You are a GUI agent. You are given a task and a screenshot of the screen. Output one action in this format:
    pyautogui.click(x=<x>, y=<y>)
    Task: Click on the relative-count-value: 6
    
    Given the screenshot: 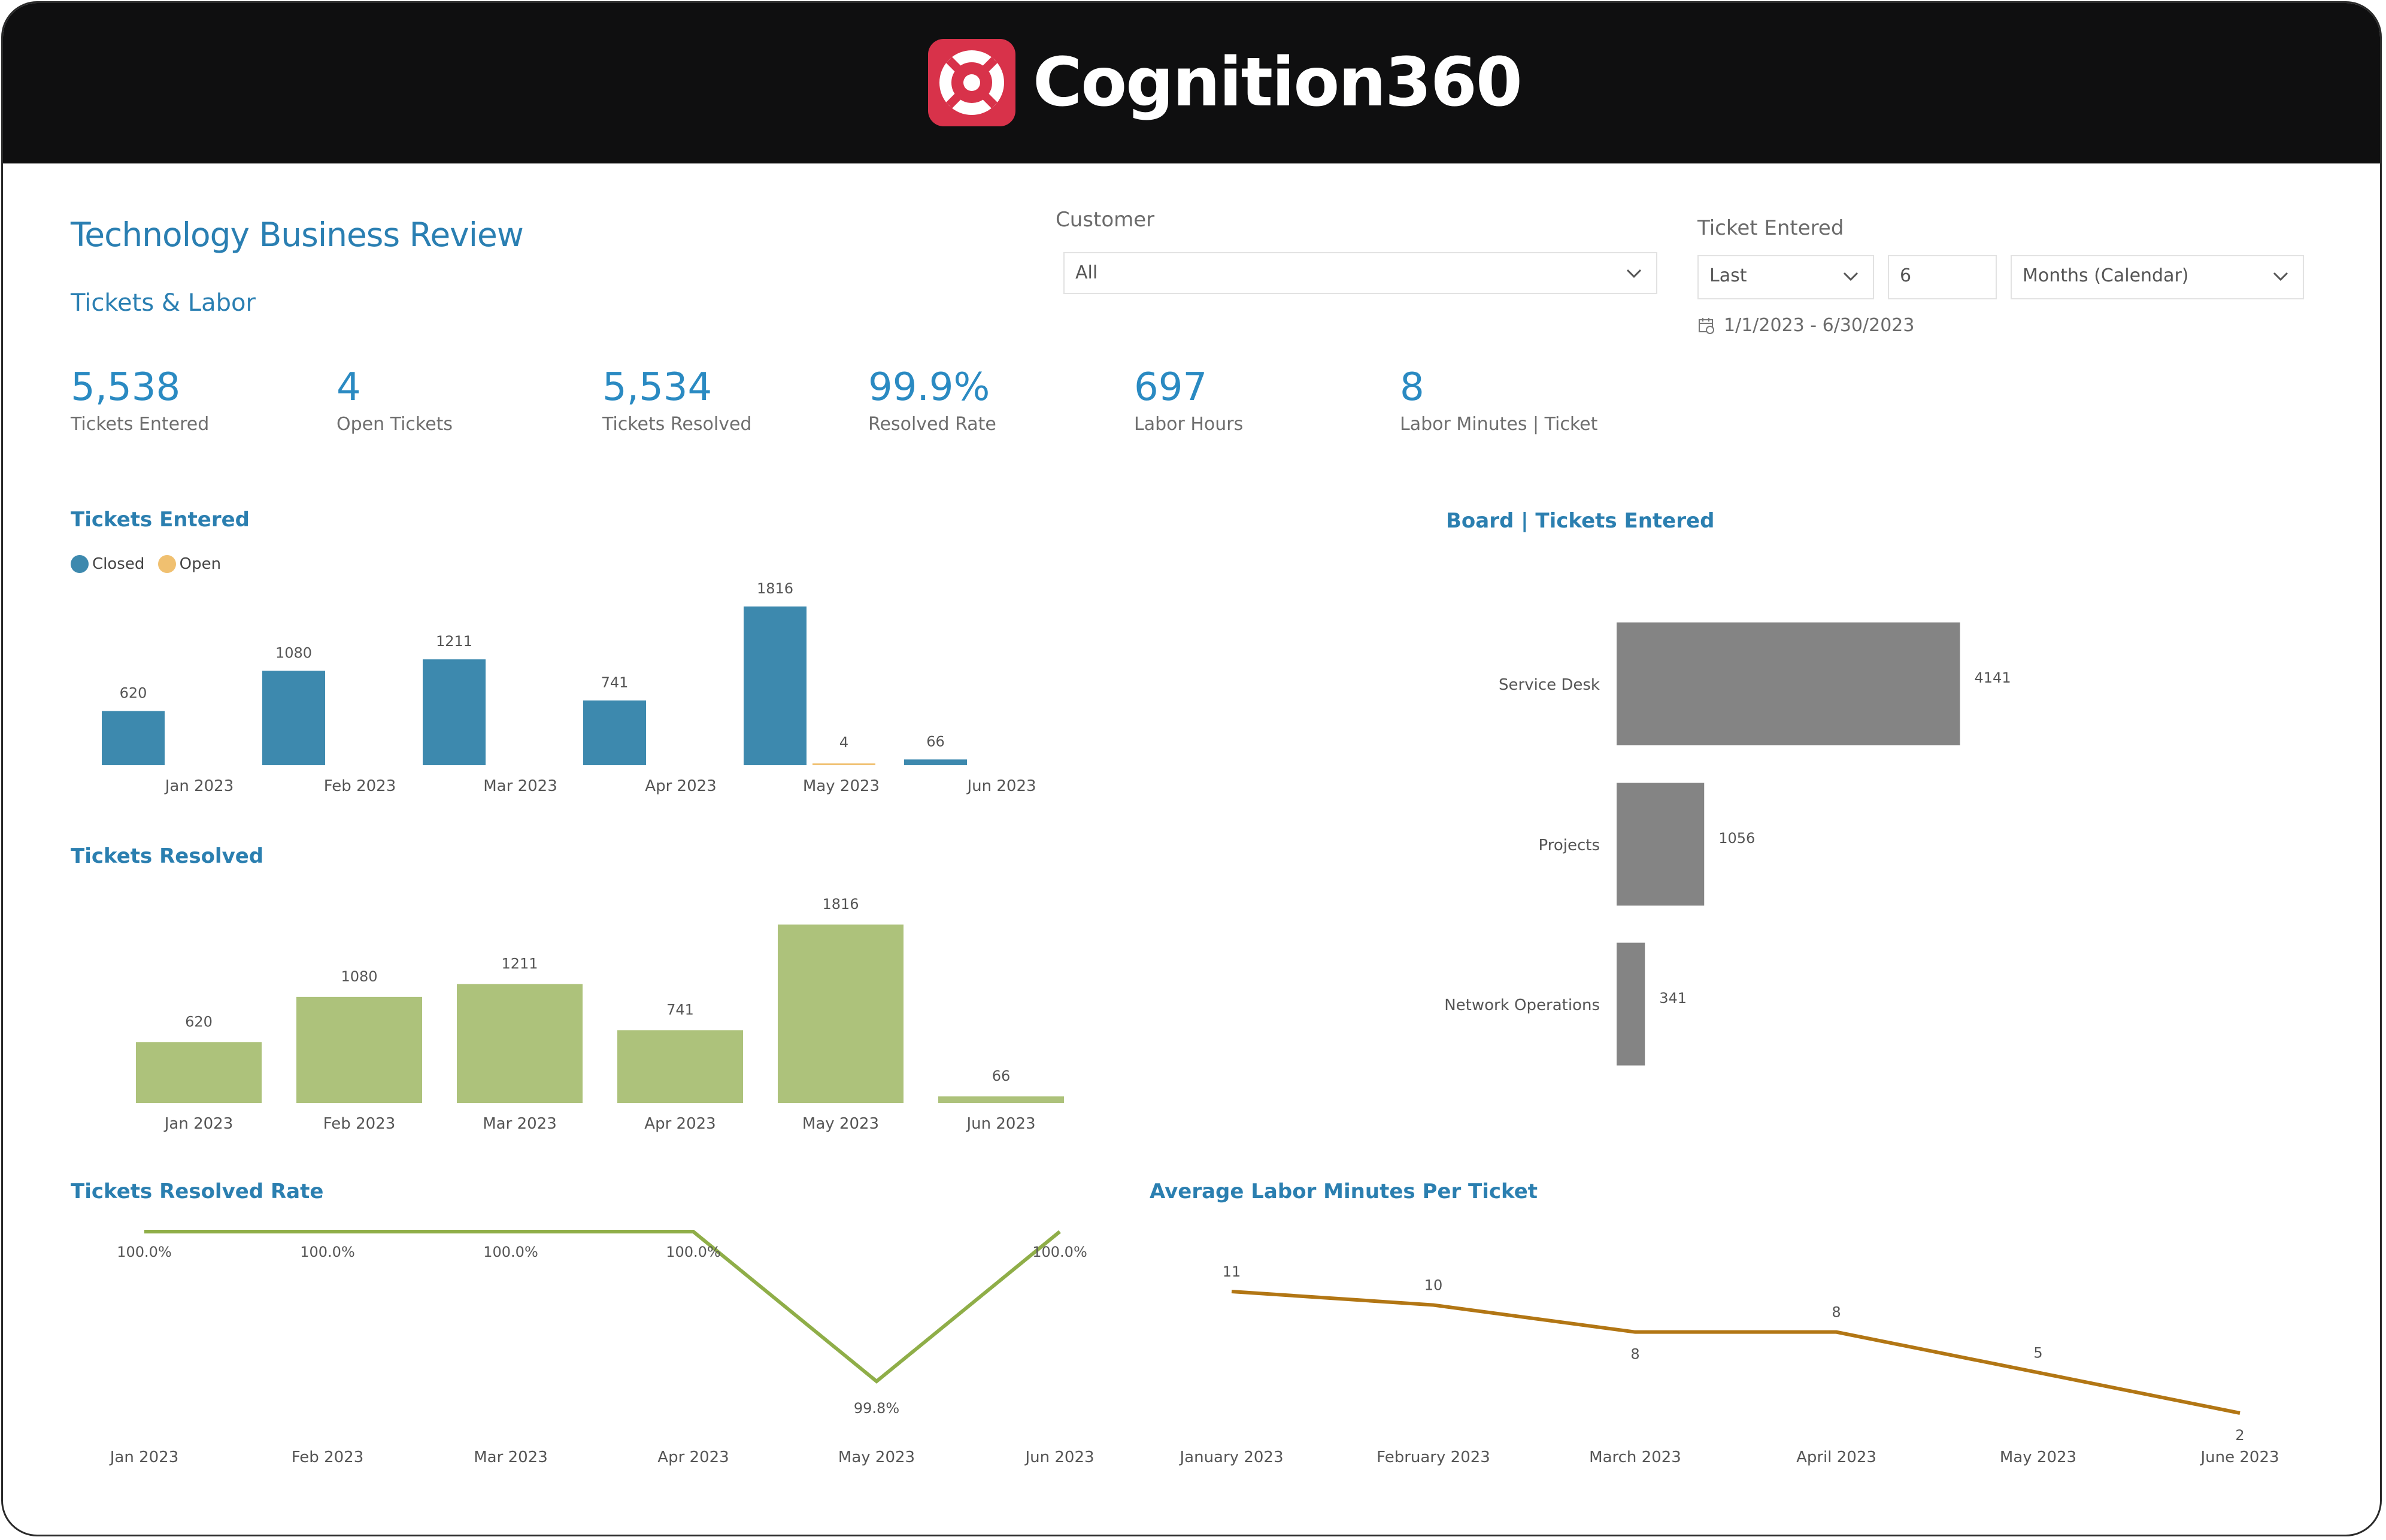 What is the action you would take?
    pyautogui.click(x=1906, y=276)
    